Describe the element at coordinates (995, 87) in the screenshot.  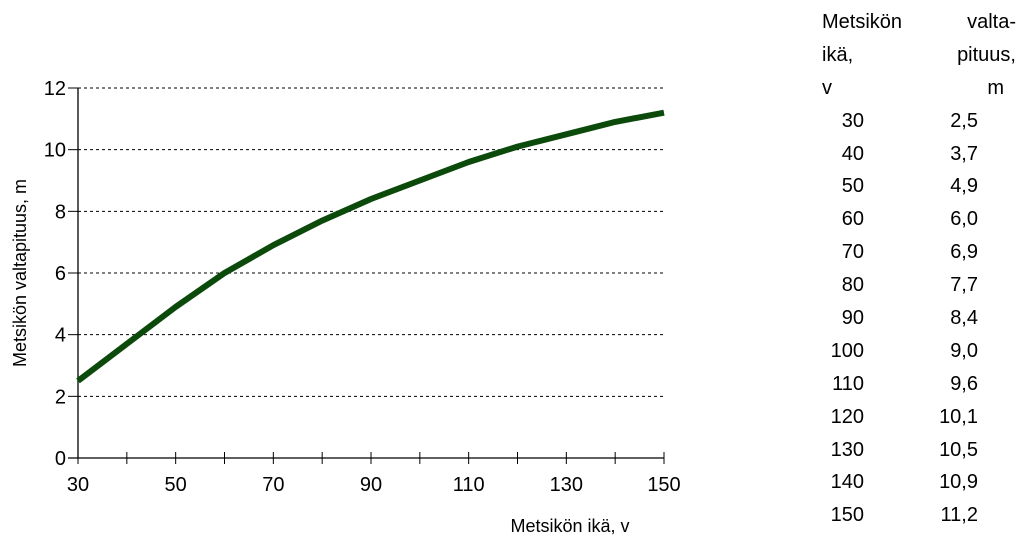
I see `header-height-line3: m` at that location.